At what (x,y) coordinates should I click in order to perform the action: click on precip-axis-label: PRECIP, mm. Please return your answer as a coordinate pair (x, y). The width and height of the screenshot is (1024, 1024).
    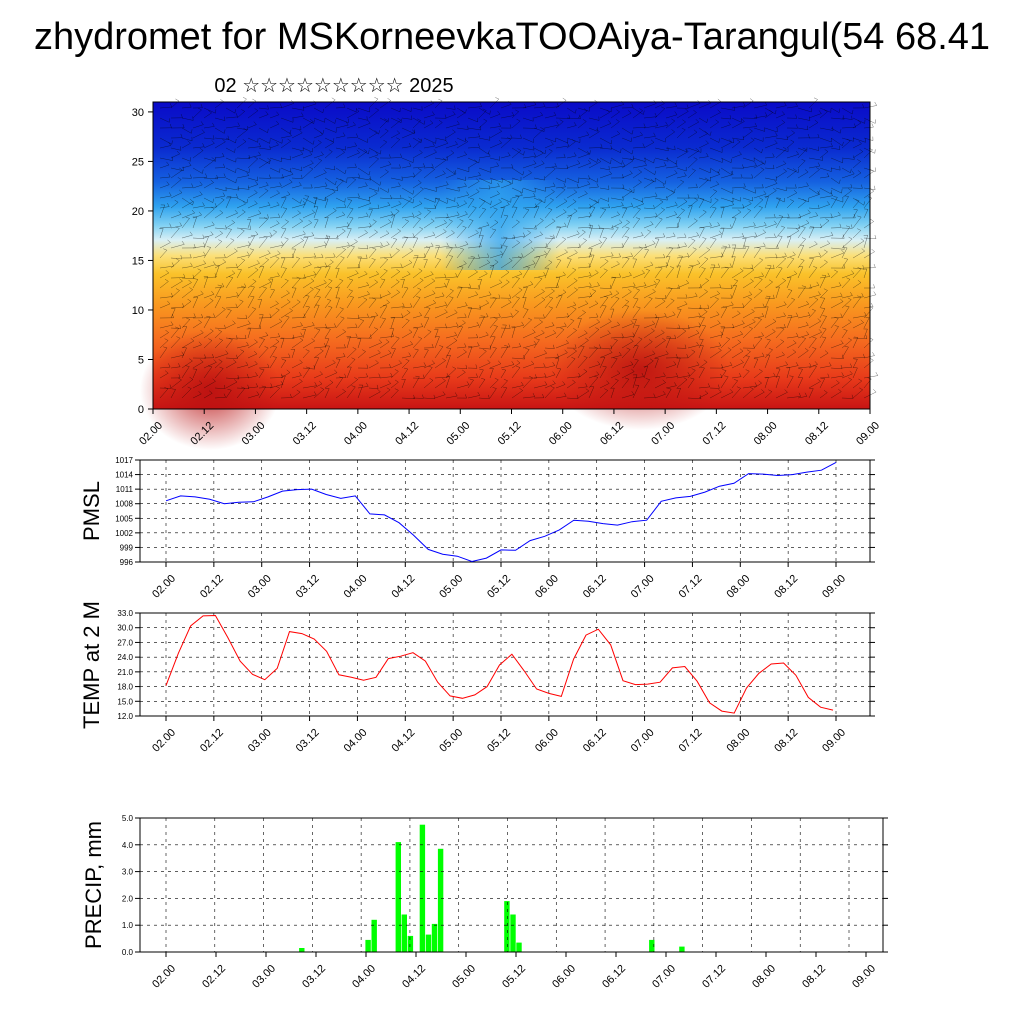
    Looking at the image, I should click on (93, 885).